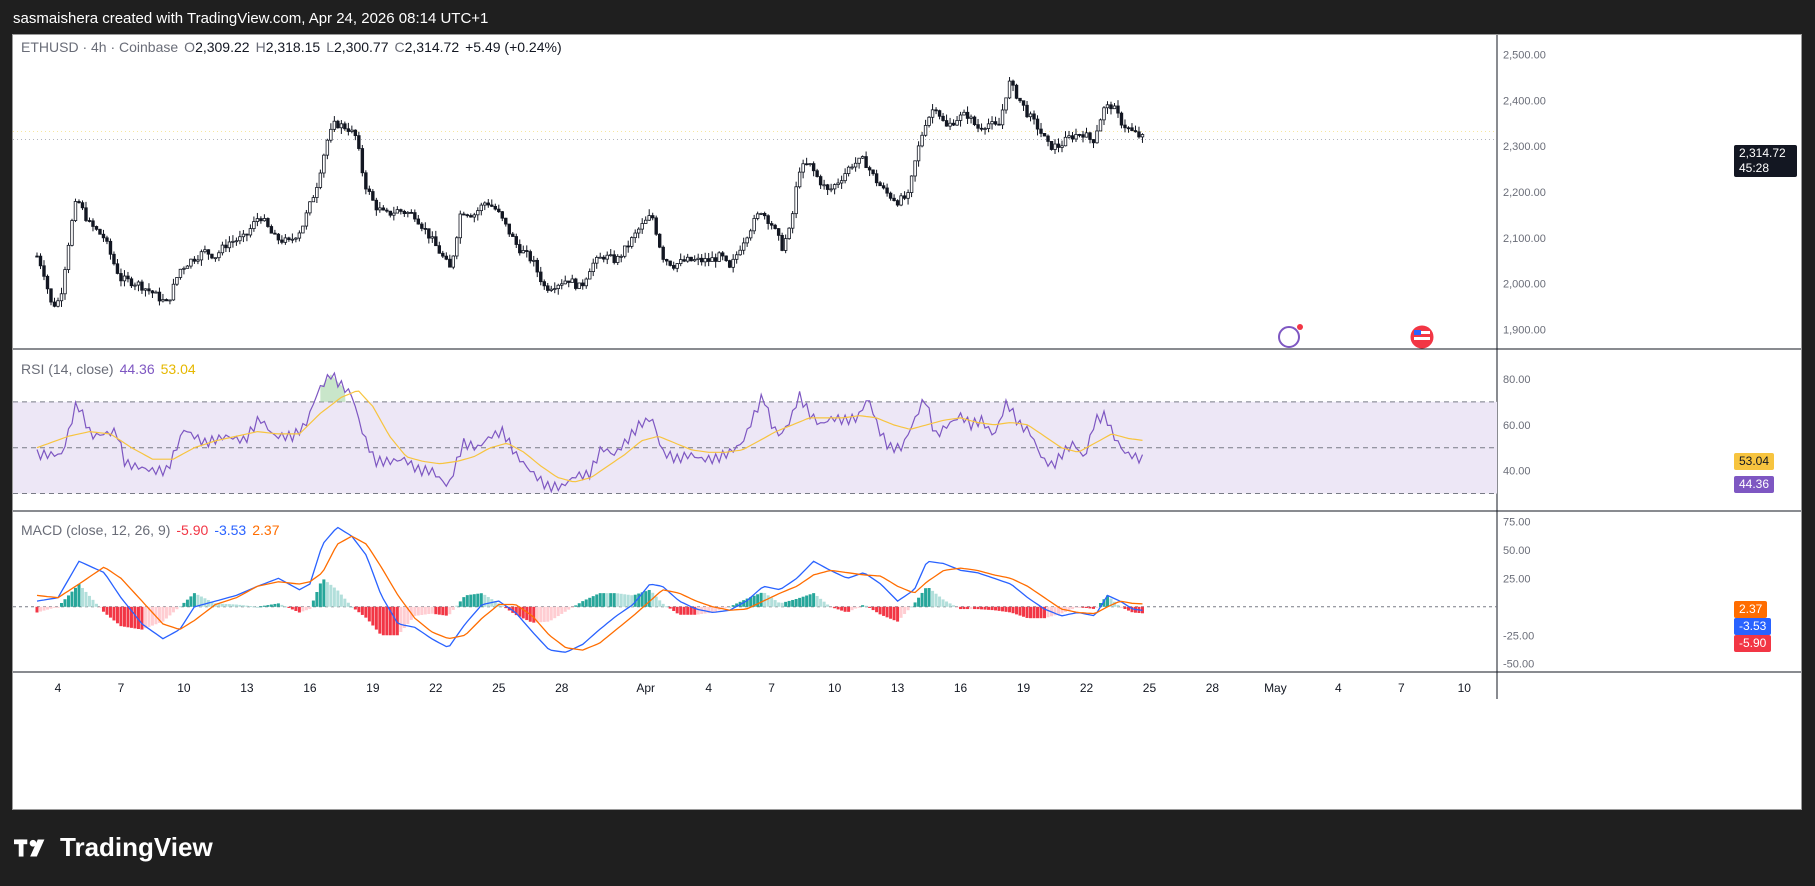 Image resolution: width=1815 pixels, height=886 pixels. Describe the element at coordinates (1517, 472) in the screenshot. I see `rsi-axis-tick: 40.00` at that location.